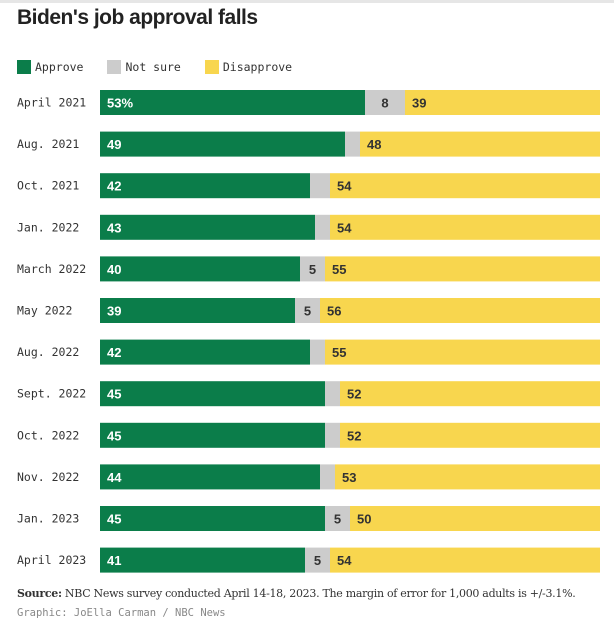  What do you see at coordinates (114, 269) in the screenshot?
I see `data-label: 40` at bounding box center [114, 269].